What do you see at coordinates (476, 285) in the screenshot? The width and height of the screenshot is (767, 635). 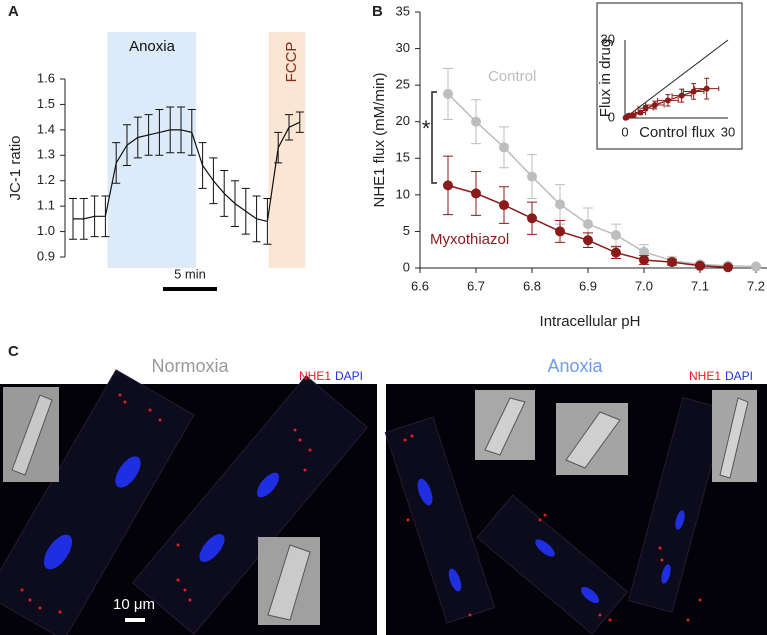 I see `x-tick-label: 6.7` at bounding box center [476, 285].